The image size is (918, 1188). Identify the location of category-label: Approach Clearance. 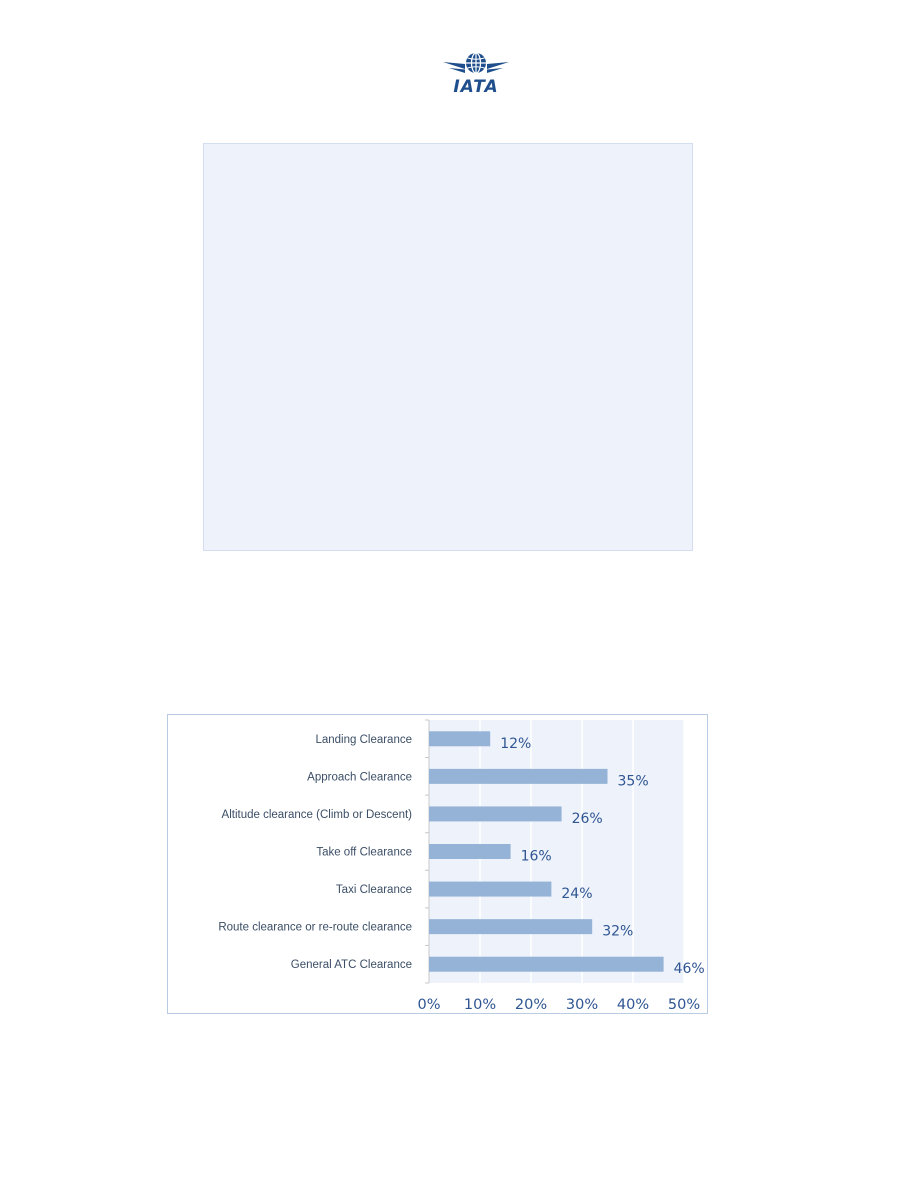
(359, 777).